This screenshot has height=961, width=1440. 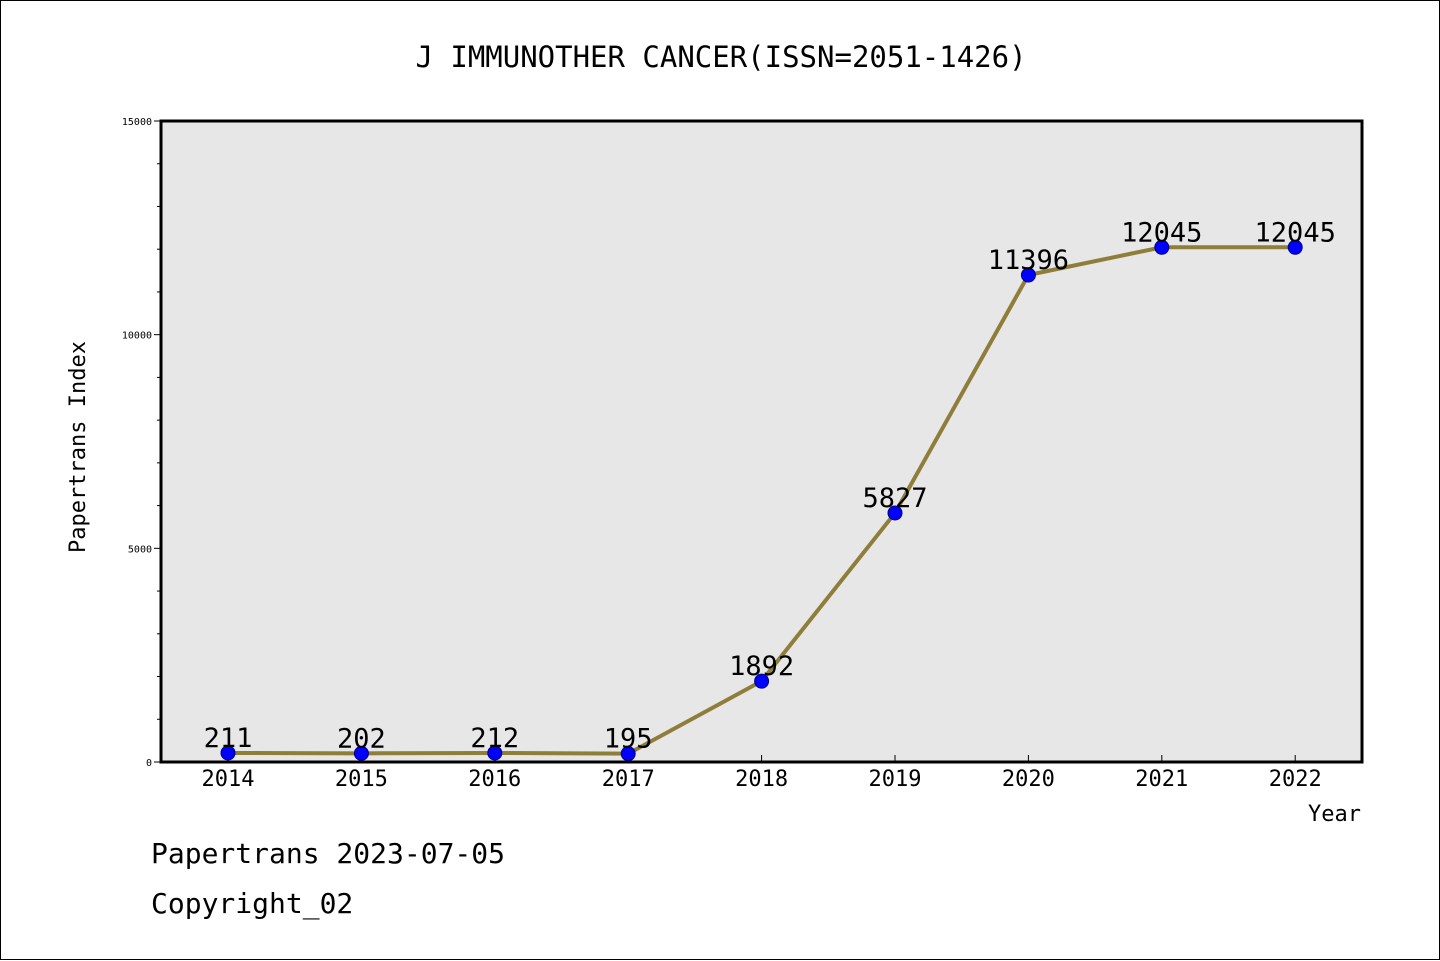 What do you see at coordinates (137, 122) in the screenshot?
I see `y-tick-label: 15000` at bounding box center [137, 122].